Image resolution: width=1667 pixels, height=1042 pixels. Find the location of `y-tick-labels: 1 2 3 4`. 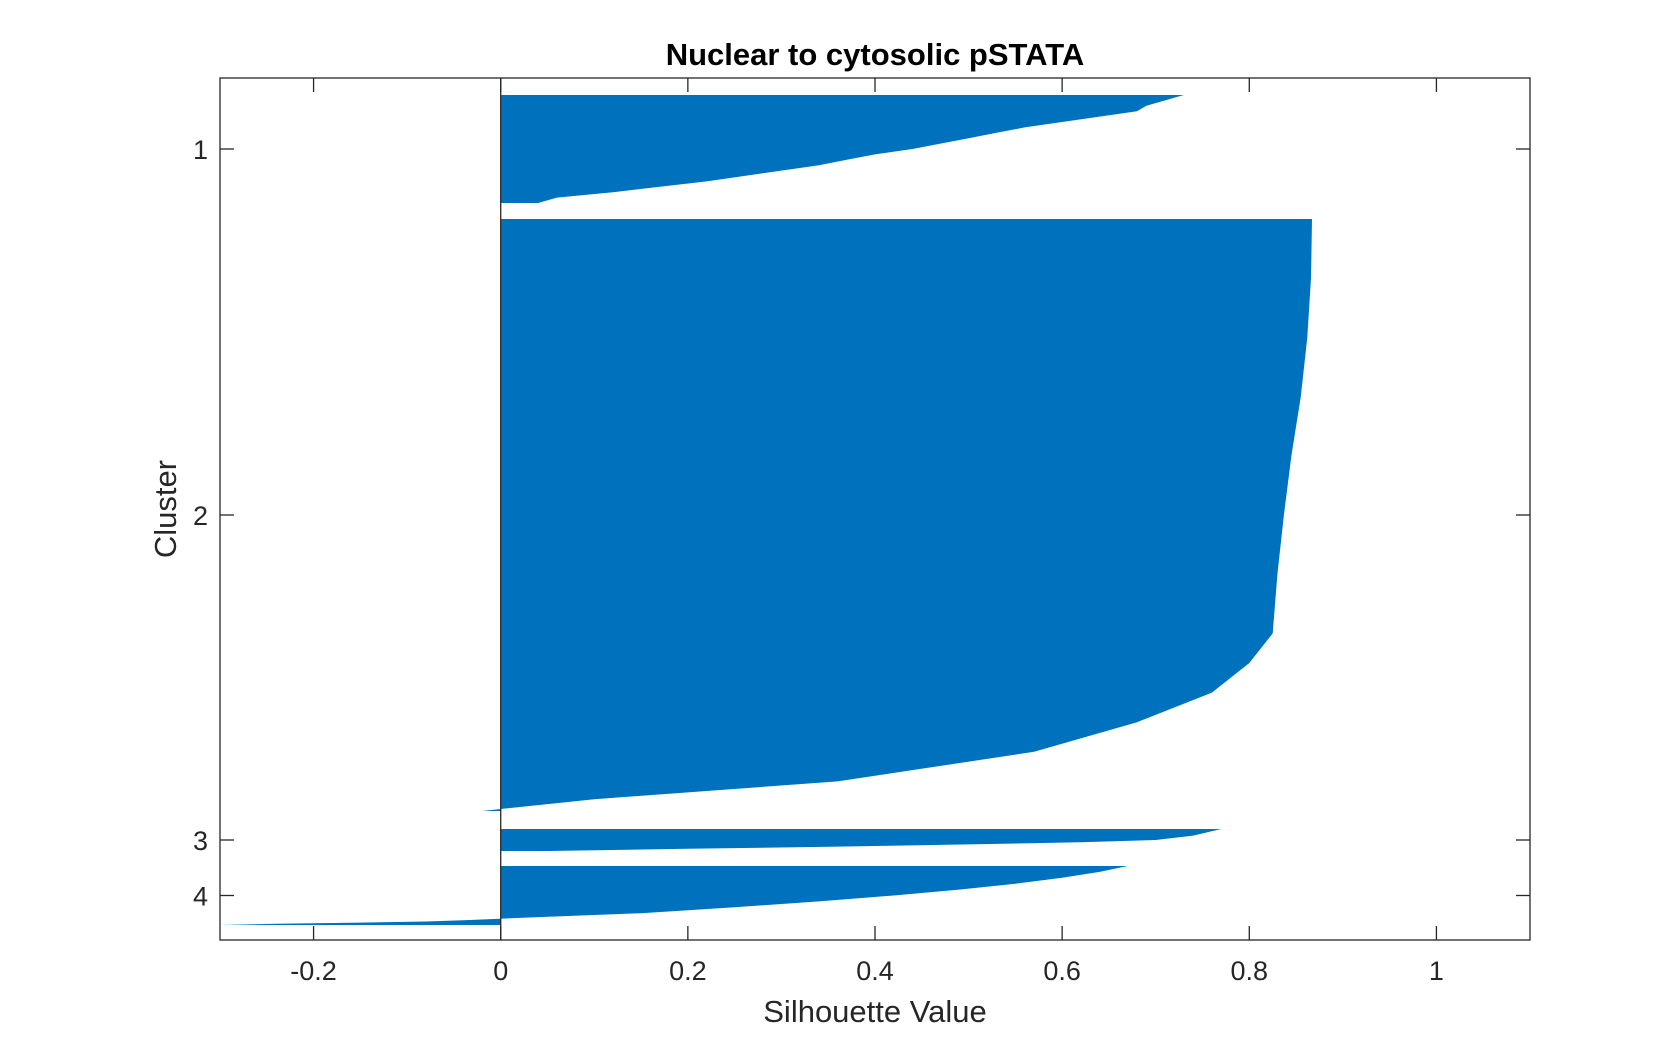

y-tick-labels: 1 2 3 4 is located at coordinates (200, 523).